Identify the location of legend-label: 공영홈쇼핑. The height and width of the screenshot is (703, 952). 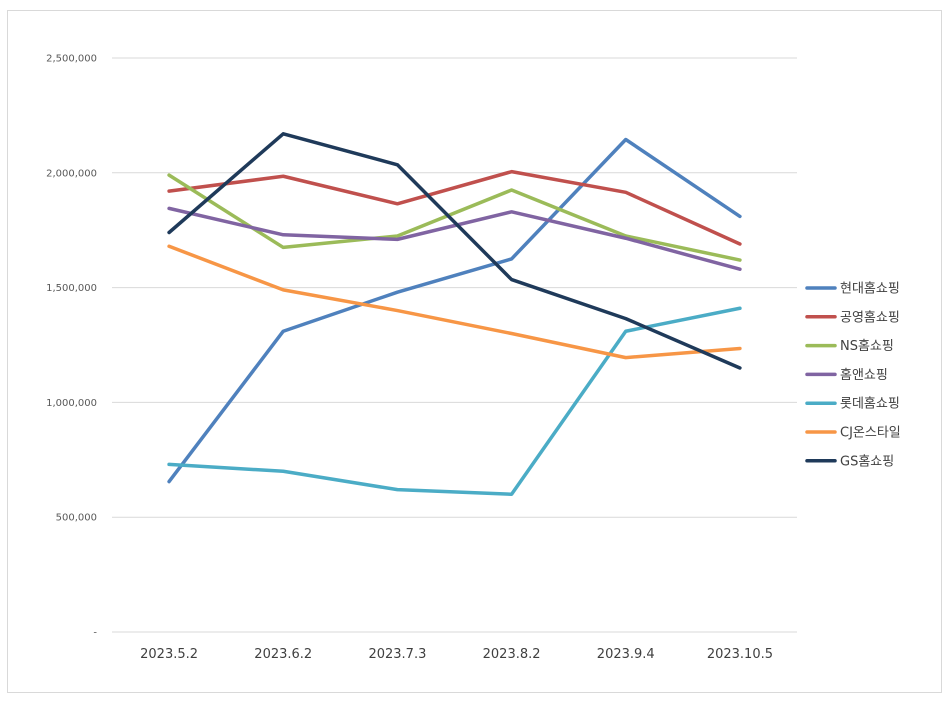
(870, 317).